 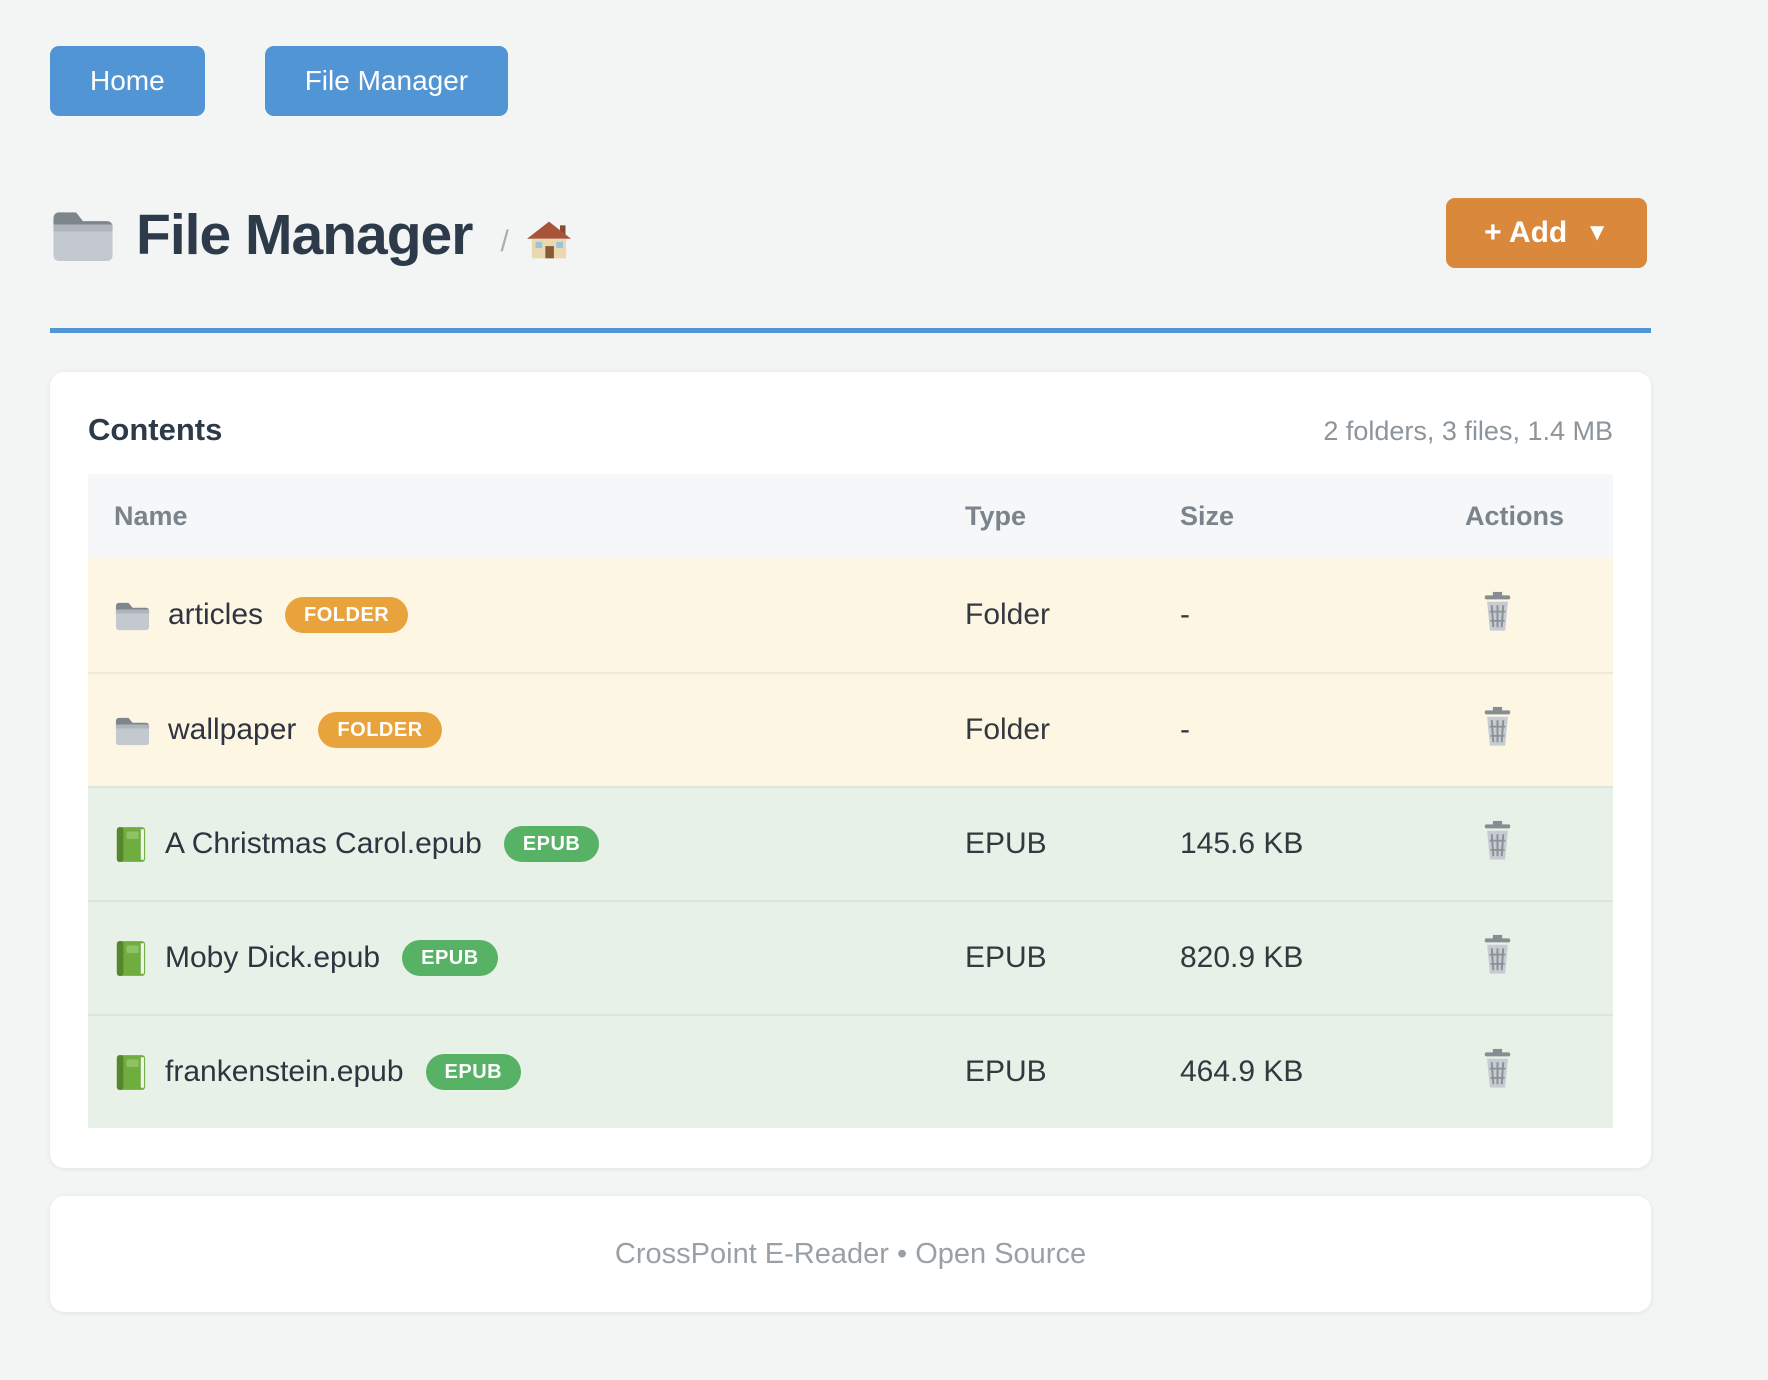 I want to click on home-icon, so click(x=548, y=240).